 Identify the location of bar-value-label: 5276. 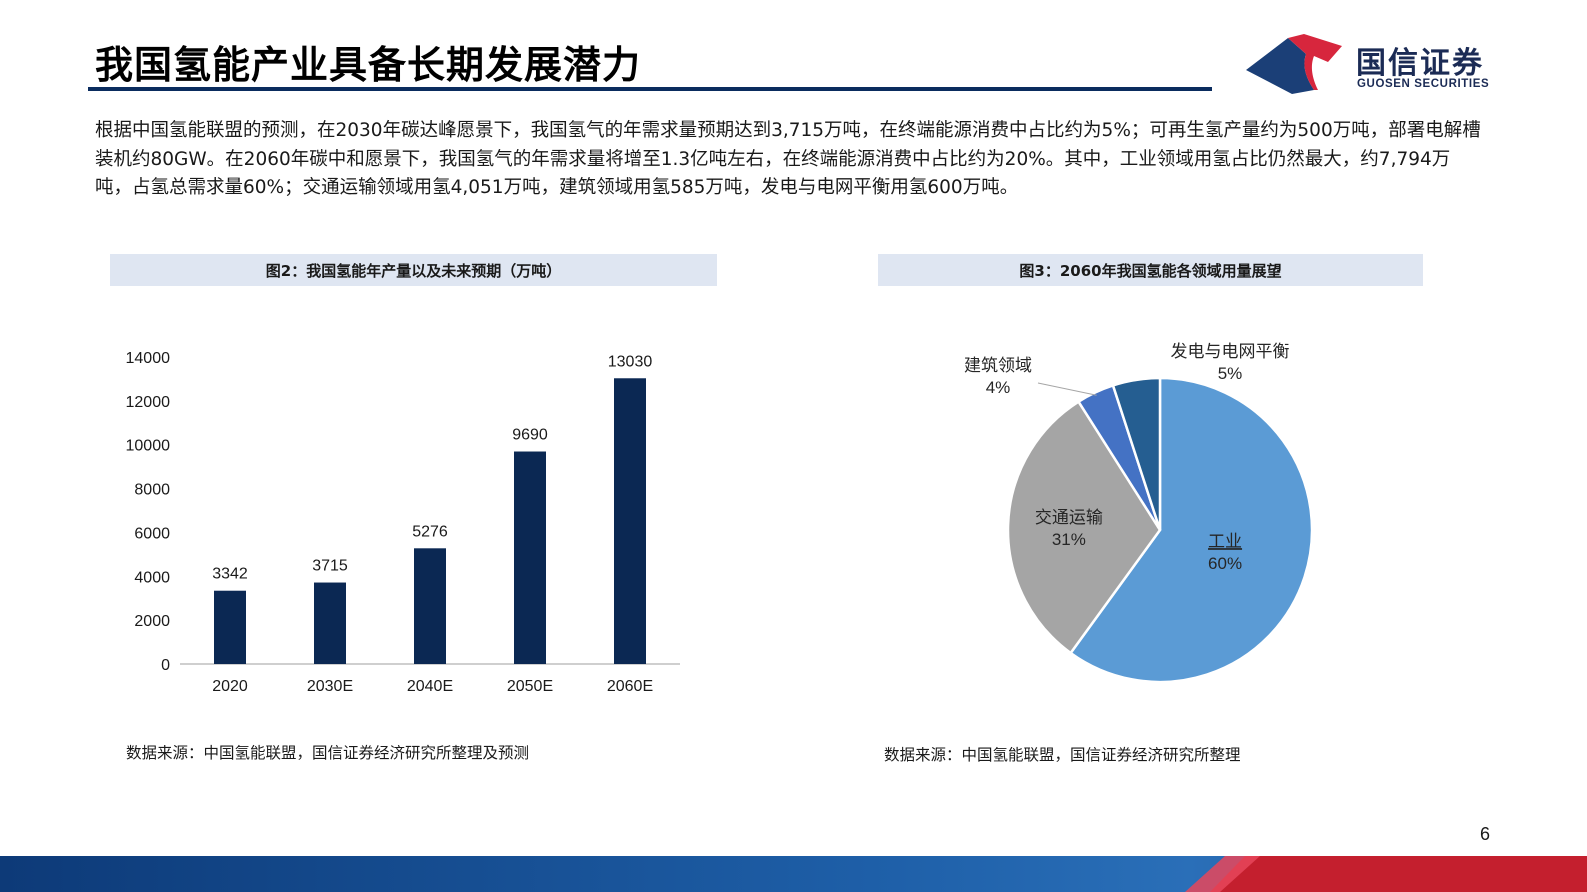
(430, 531).